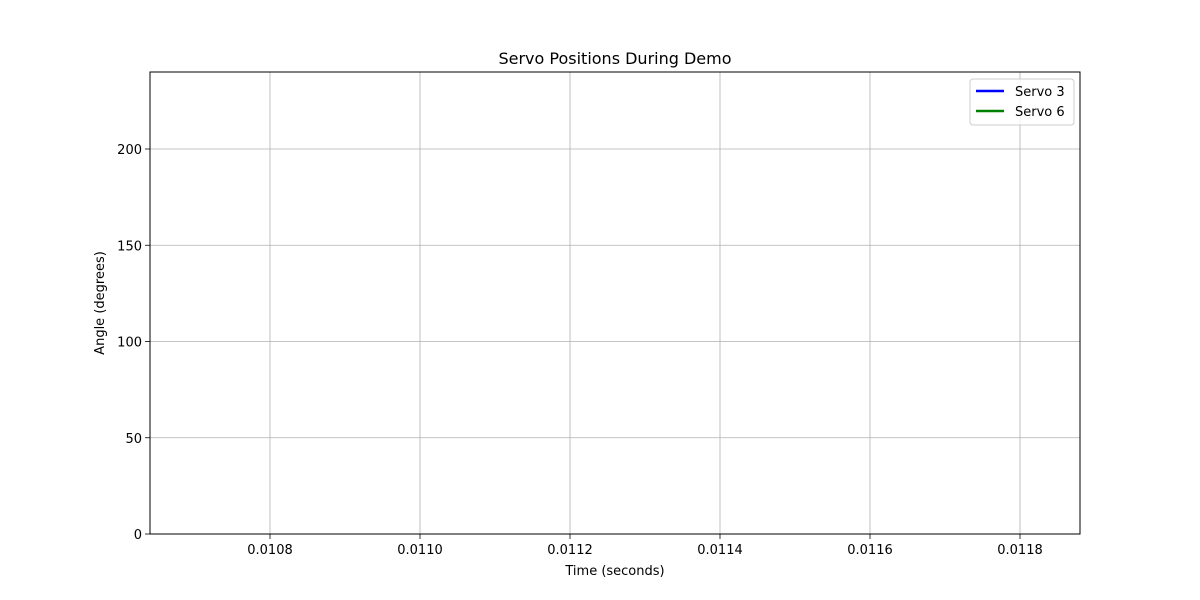 The width and height of the screenshot is (1200, 600). What do you see at coordinates (100, 303) in the screenshot?
I see `y-axis-label: Angle (degrees)` at bounding box center [100, 303].